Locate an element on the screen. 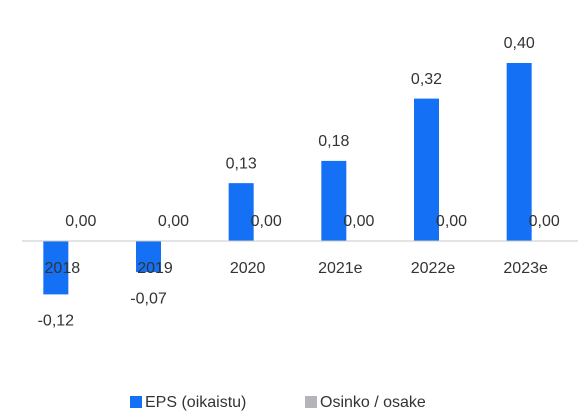 Image resolution: width=587 pixels, height=412 pixels. x-tick-label: 2022e is located at coordinates (433, 268).